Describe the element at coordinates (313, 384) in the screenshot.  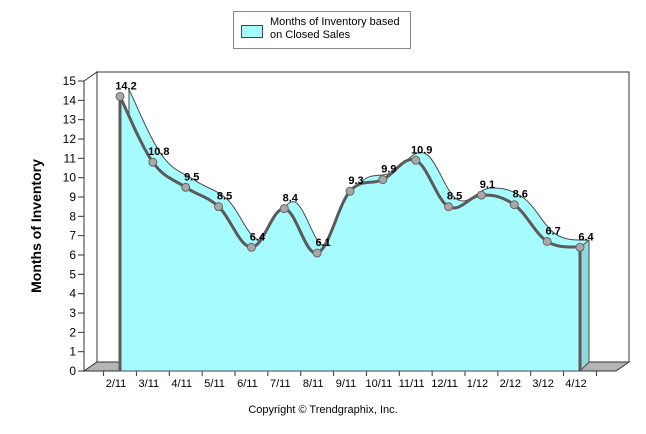
I see `x-tick-label: 8/11` at that location.